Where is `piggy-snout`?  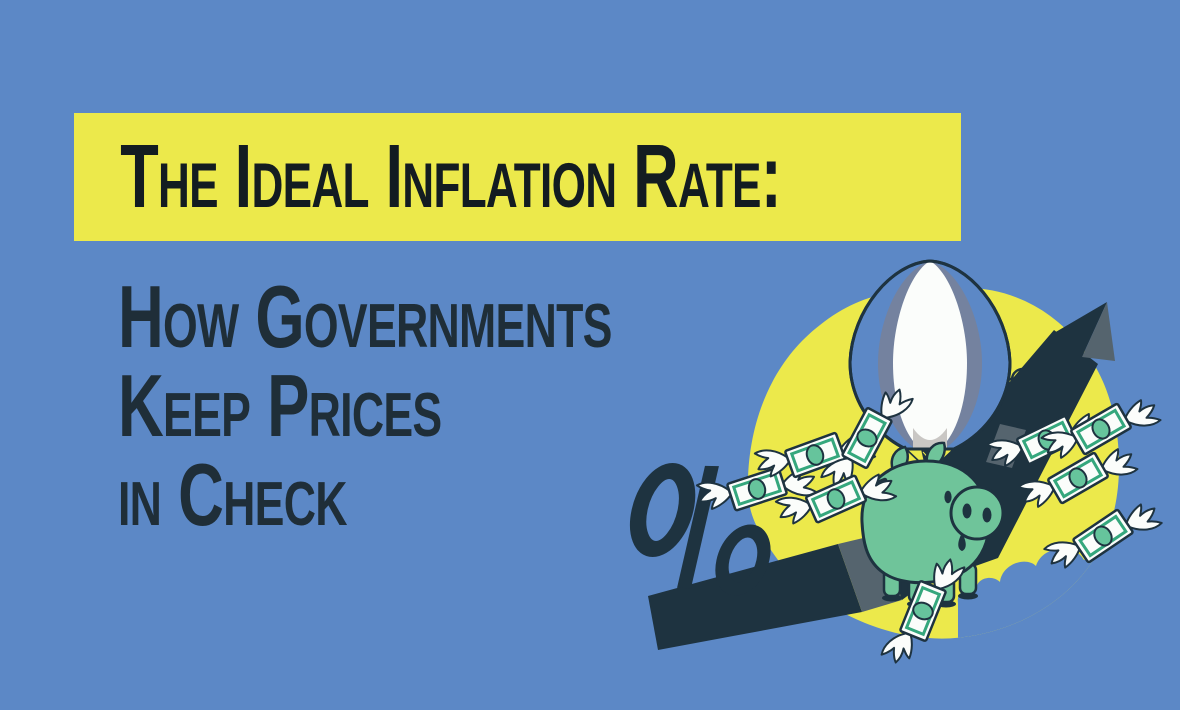 piggy-snout is located at coordinates (977, 513).